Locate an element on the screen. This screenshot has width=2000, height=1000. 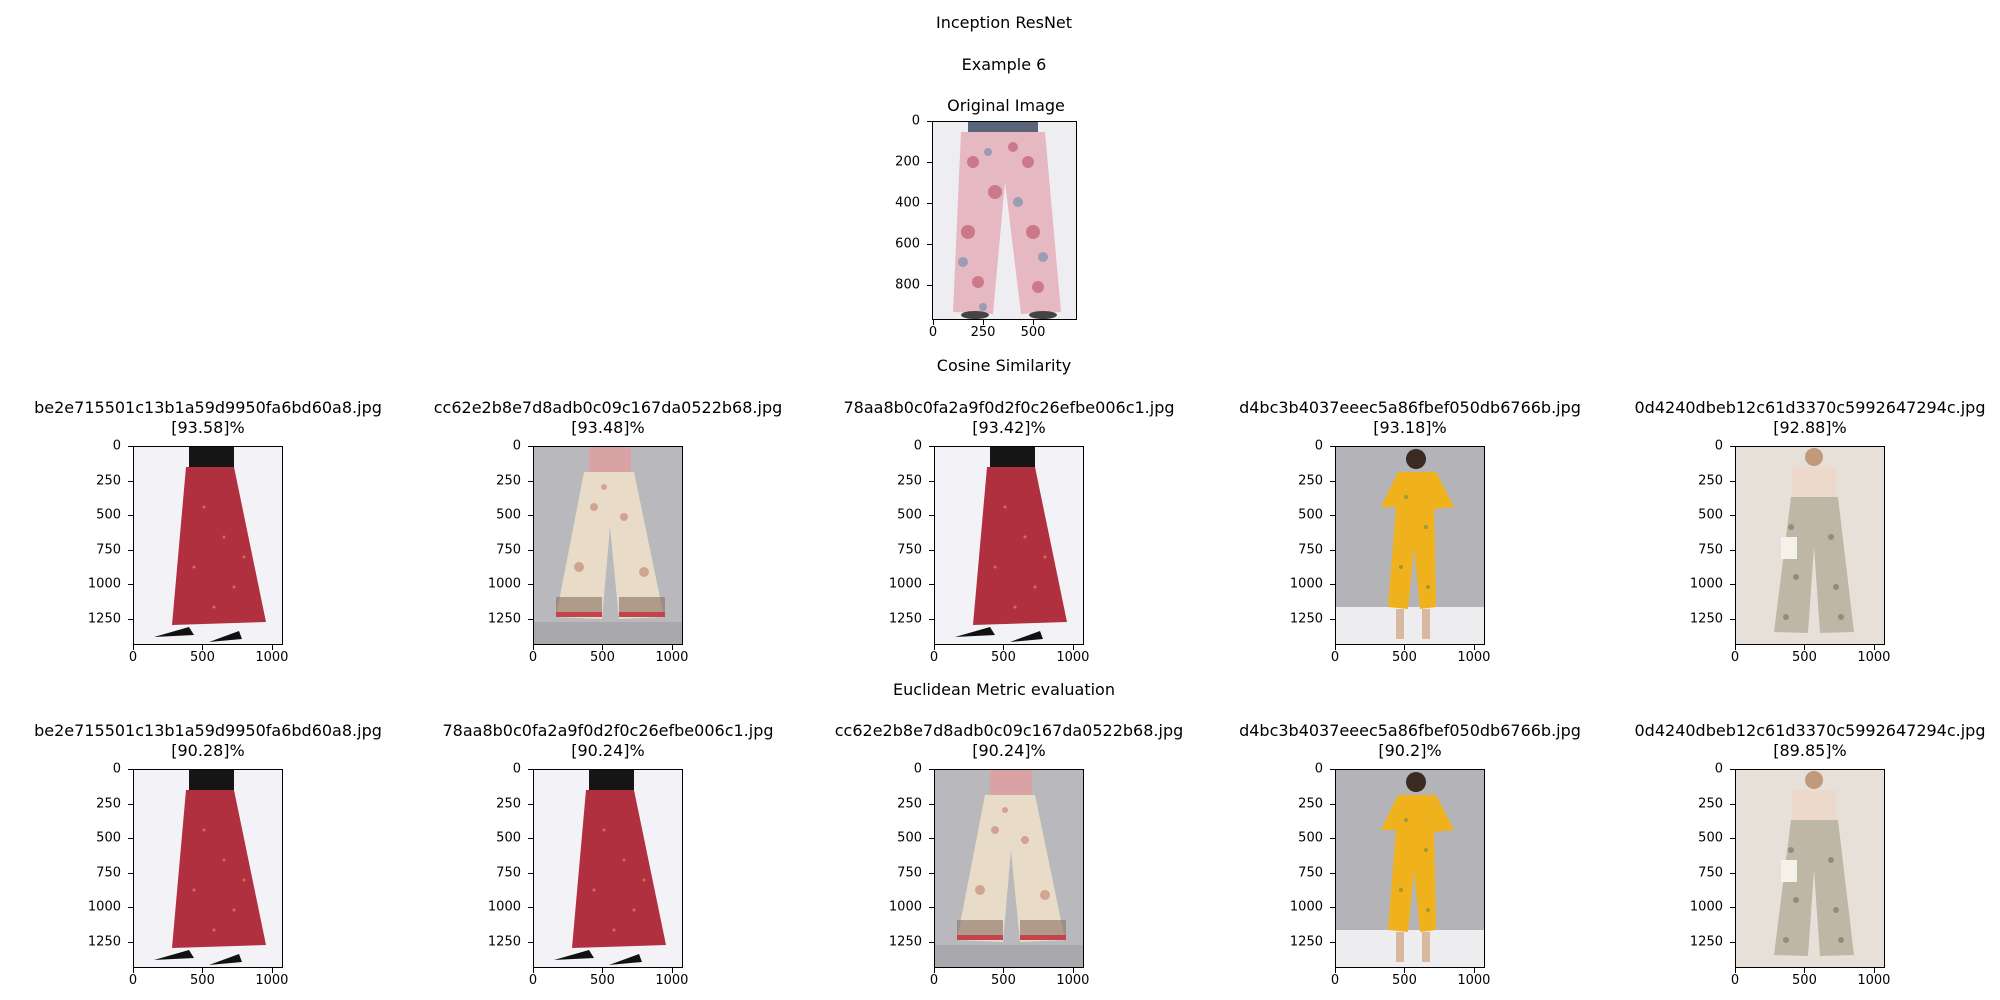
result-score: [93.48]% is located at coordinates (608, 427).